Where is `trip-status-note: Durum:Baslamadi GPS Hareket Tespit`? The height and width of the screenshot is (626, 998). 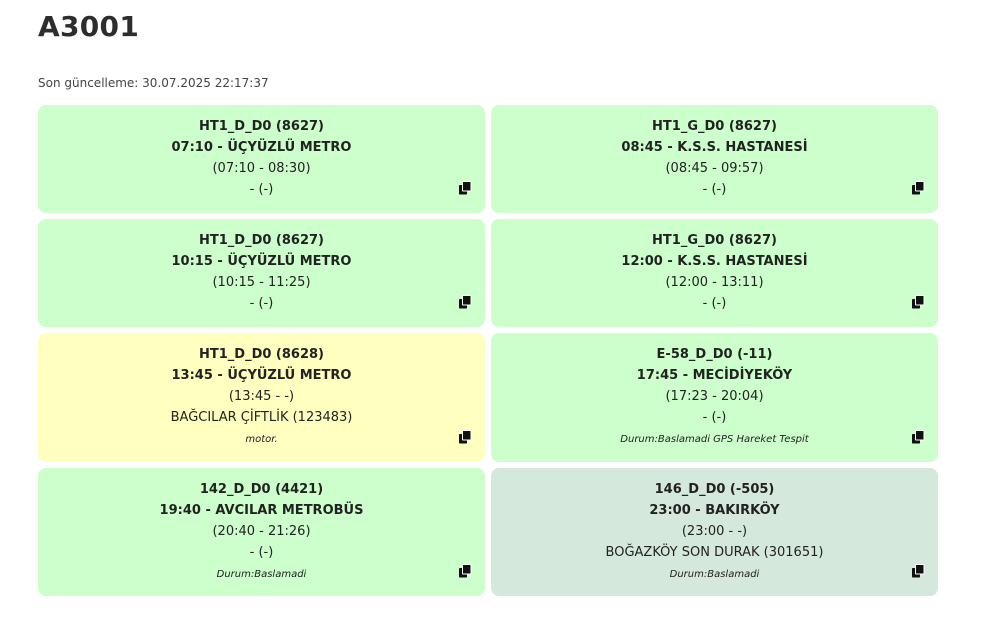
trip-status-note: Durum:Baslamadi GPS Hareket Tespit is located at coordinates (714, 439).